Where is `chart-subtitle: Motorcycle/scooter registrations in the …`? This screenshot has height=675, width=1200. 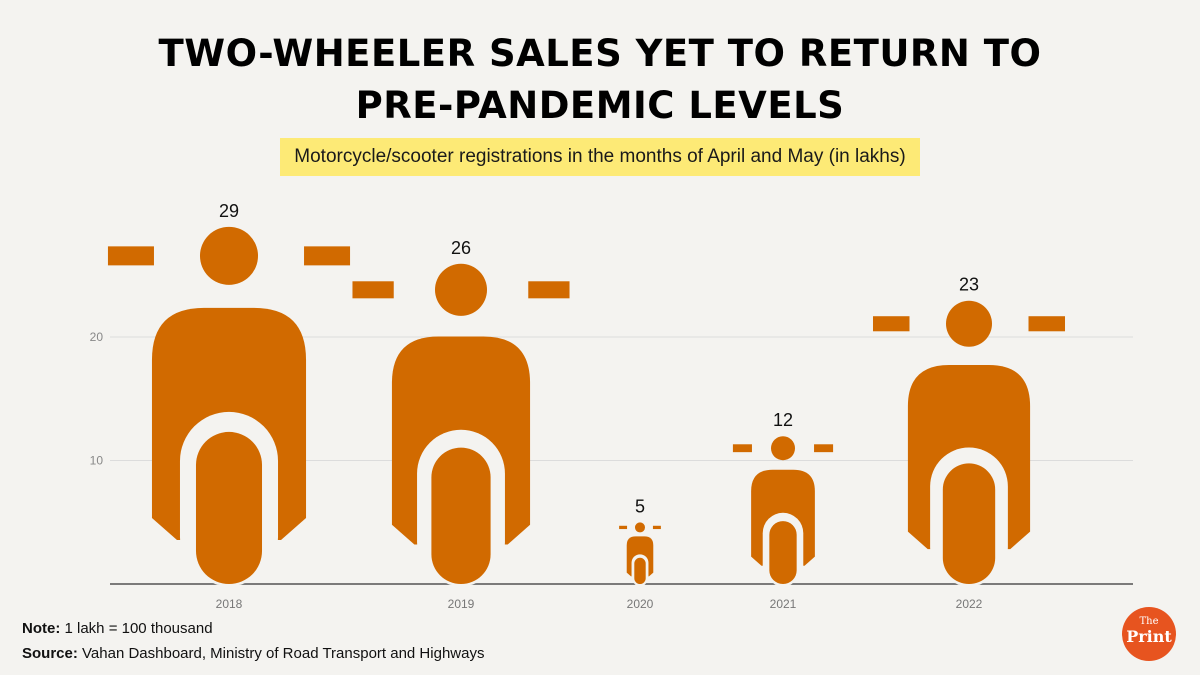
chart-subtitle: Motorcycle/scooter registrations in the … is located at coordinates (600, 157).